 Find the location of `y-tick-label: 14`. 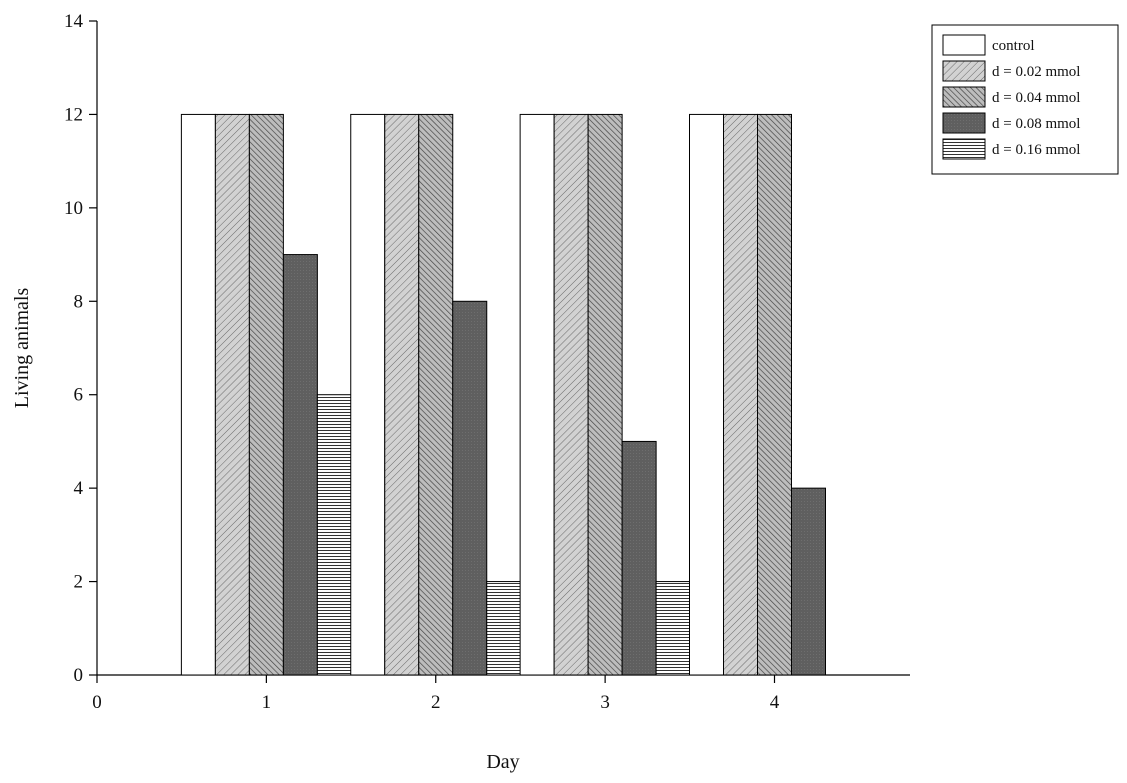

y-tick-label: 14 is located at coordinates (74, 21).